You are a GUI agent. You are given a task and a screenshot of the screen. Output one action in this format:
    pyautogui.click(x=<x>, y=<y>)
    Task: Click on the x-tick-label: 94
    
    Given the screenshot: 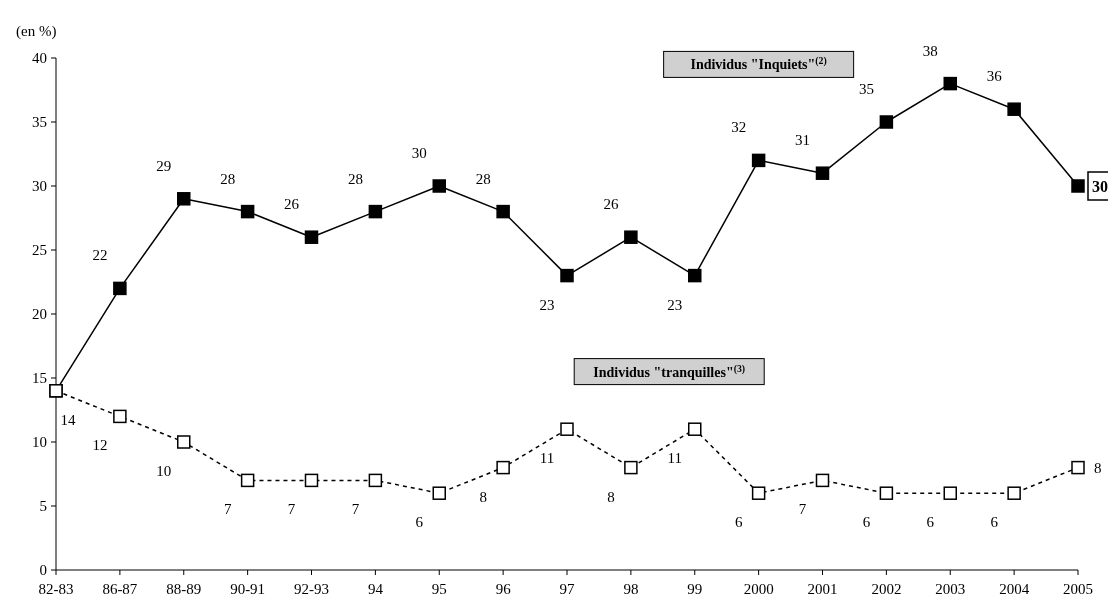 What is the action you would take?
    pyautogui.click(x=375, y=589)
    